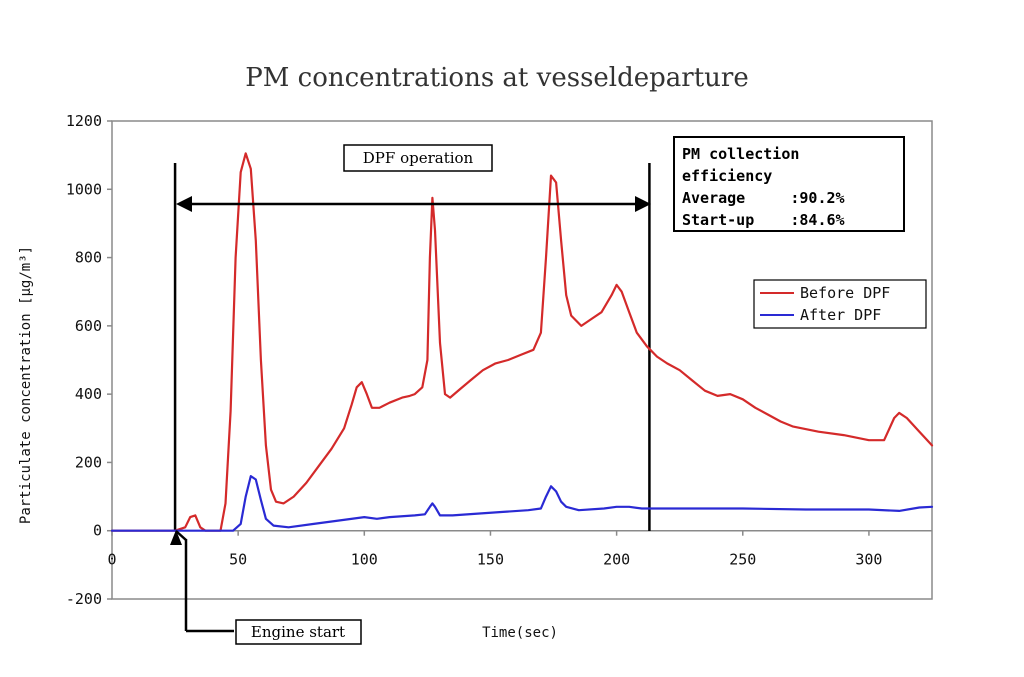 The height and width of the screenshot is (677, 1024). Describe the element at coordinates (616, 560) in the screenshot. I see `x-tick-label: 200` at that location.